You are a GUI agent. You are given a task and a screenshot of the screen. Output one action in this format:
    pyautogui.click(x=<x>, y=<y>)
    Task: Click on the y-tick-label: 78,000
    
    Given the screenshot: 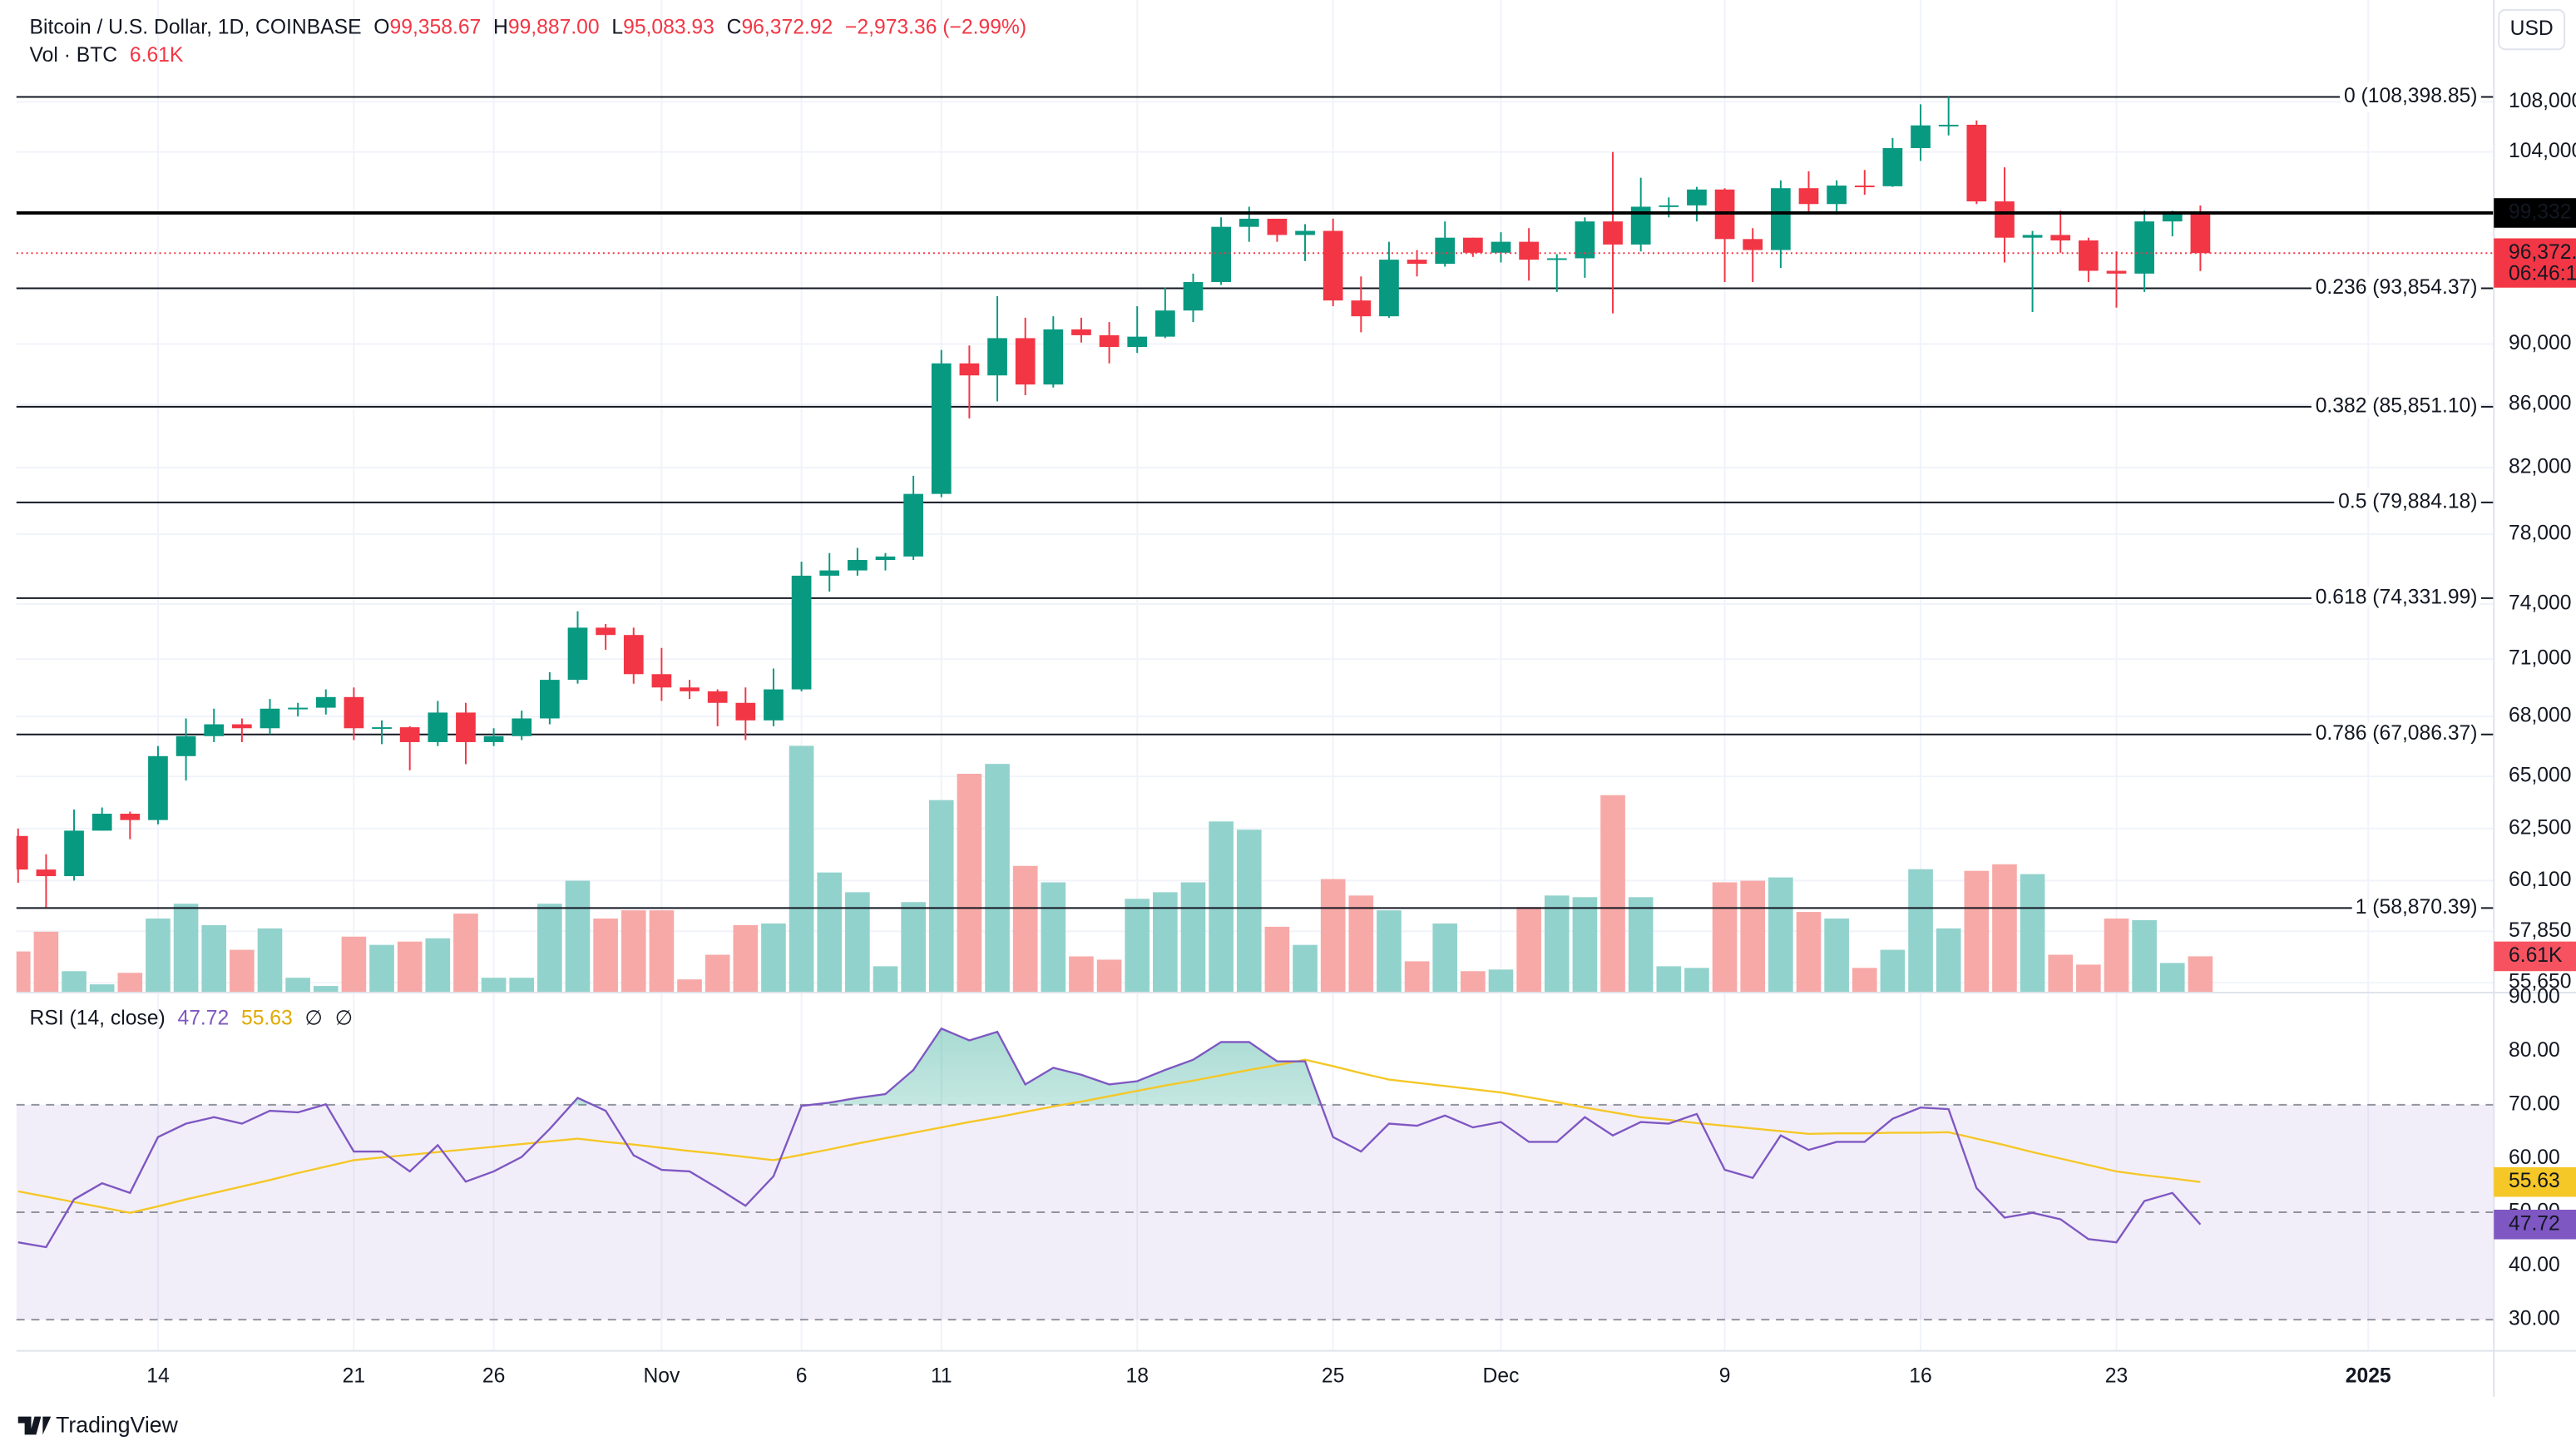 What is the action you would take?
    pyautogui.click(x=2540, y=533)
    